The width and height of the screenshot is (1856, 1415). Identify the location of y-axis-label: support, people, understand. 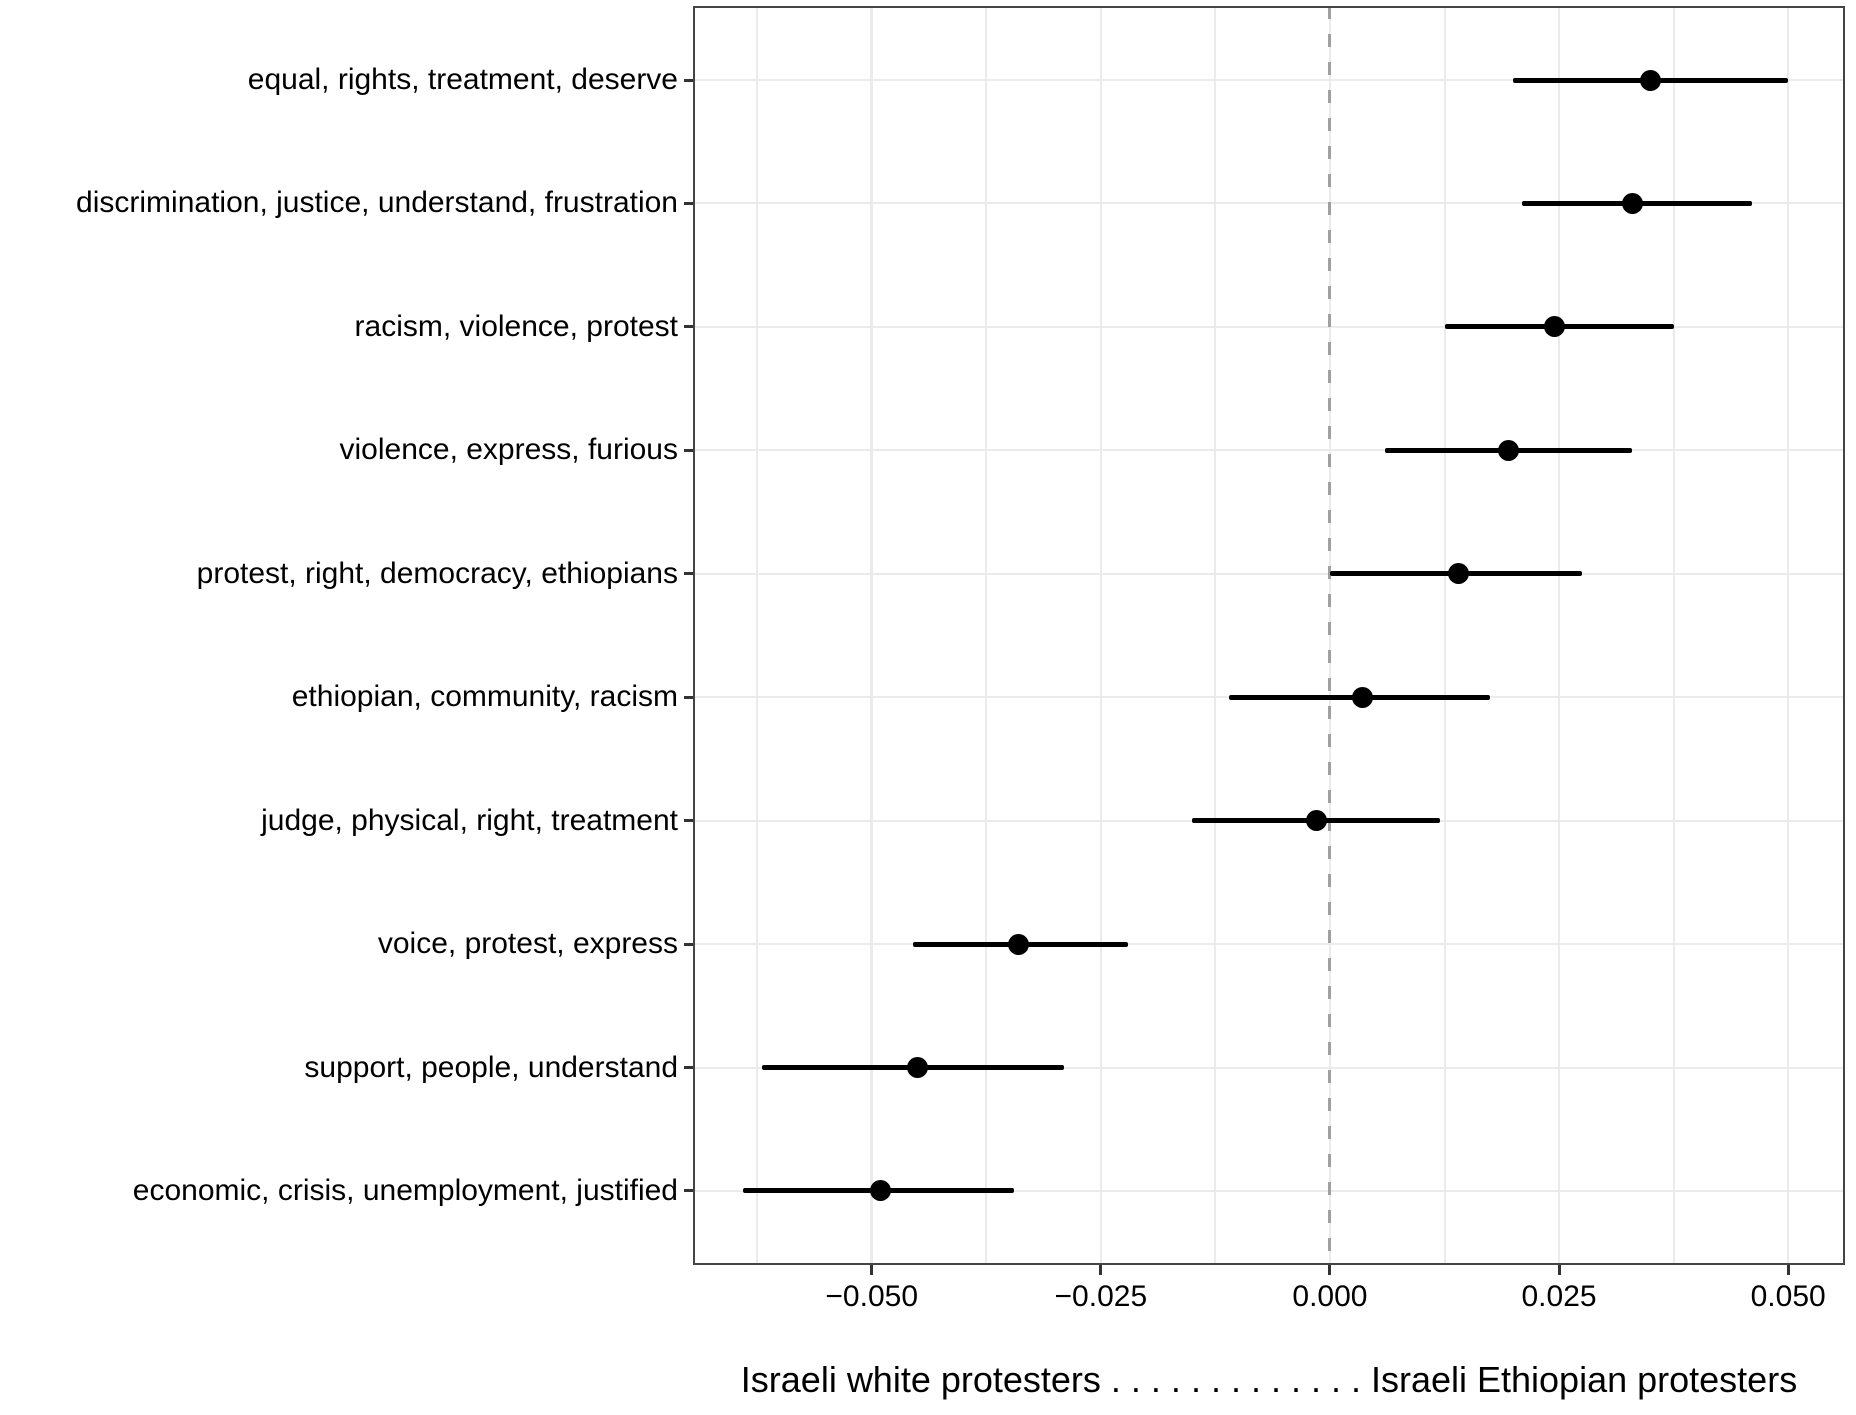
(491, 1067).